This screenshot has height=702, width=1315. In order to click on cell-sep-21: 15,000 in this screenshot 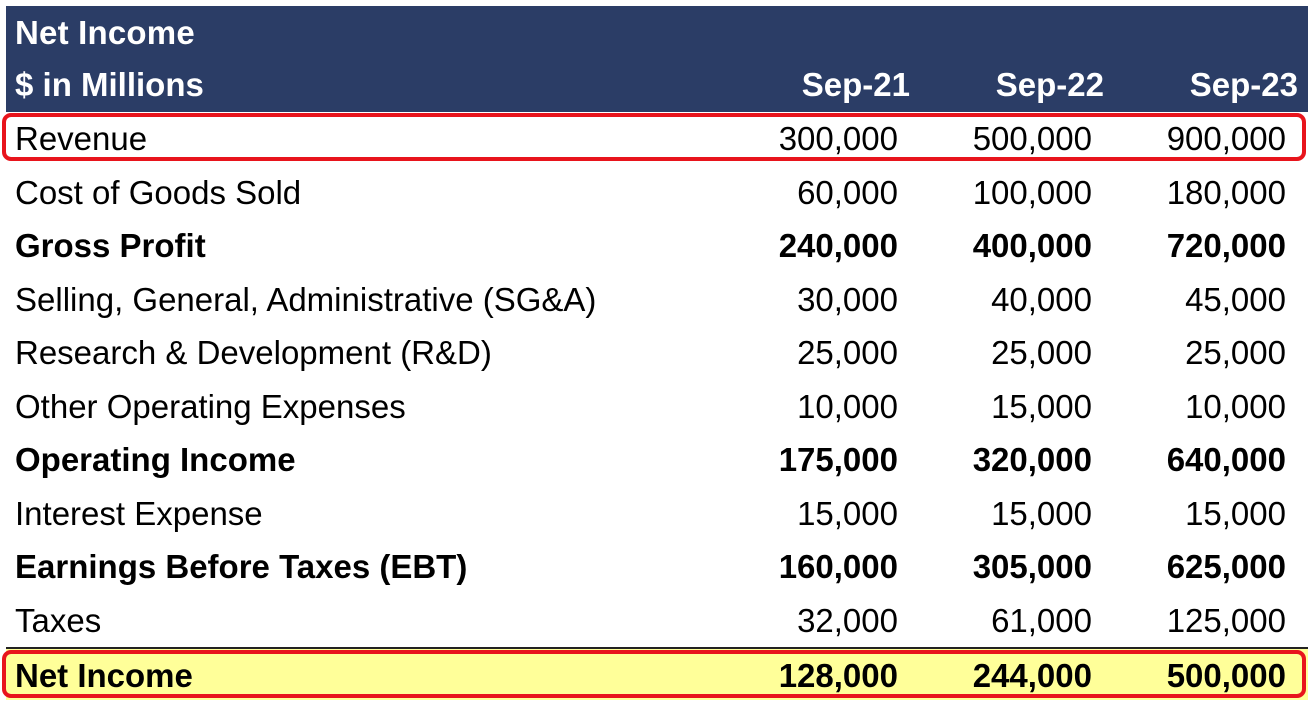, I will do `click(847, 513)`.